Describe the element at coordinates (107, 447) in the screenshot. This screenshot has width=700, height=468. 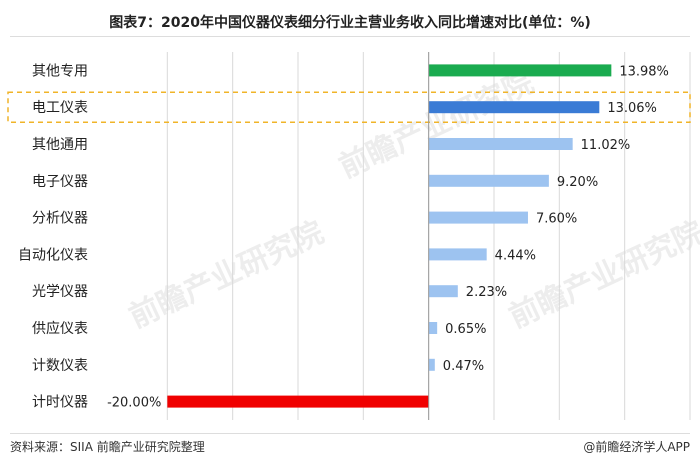
I see `source-note: 资料来源：SIIA 前瞻产业研究院整理` at that location.